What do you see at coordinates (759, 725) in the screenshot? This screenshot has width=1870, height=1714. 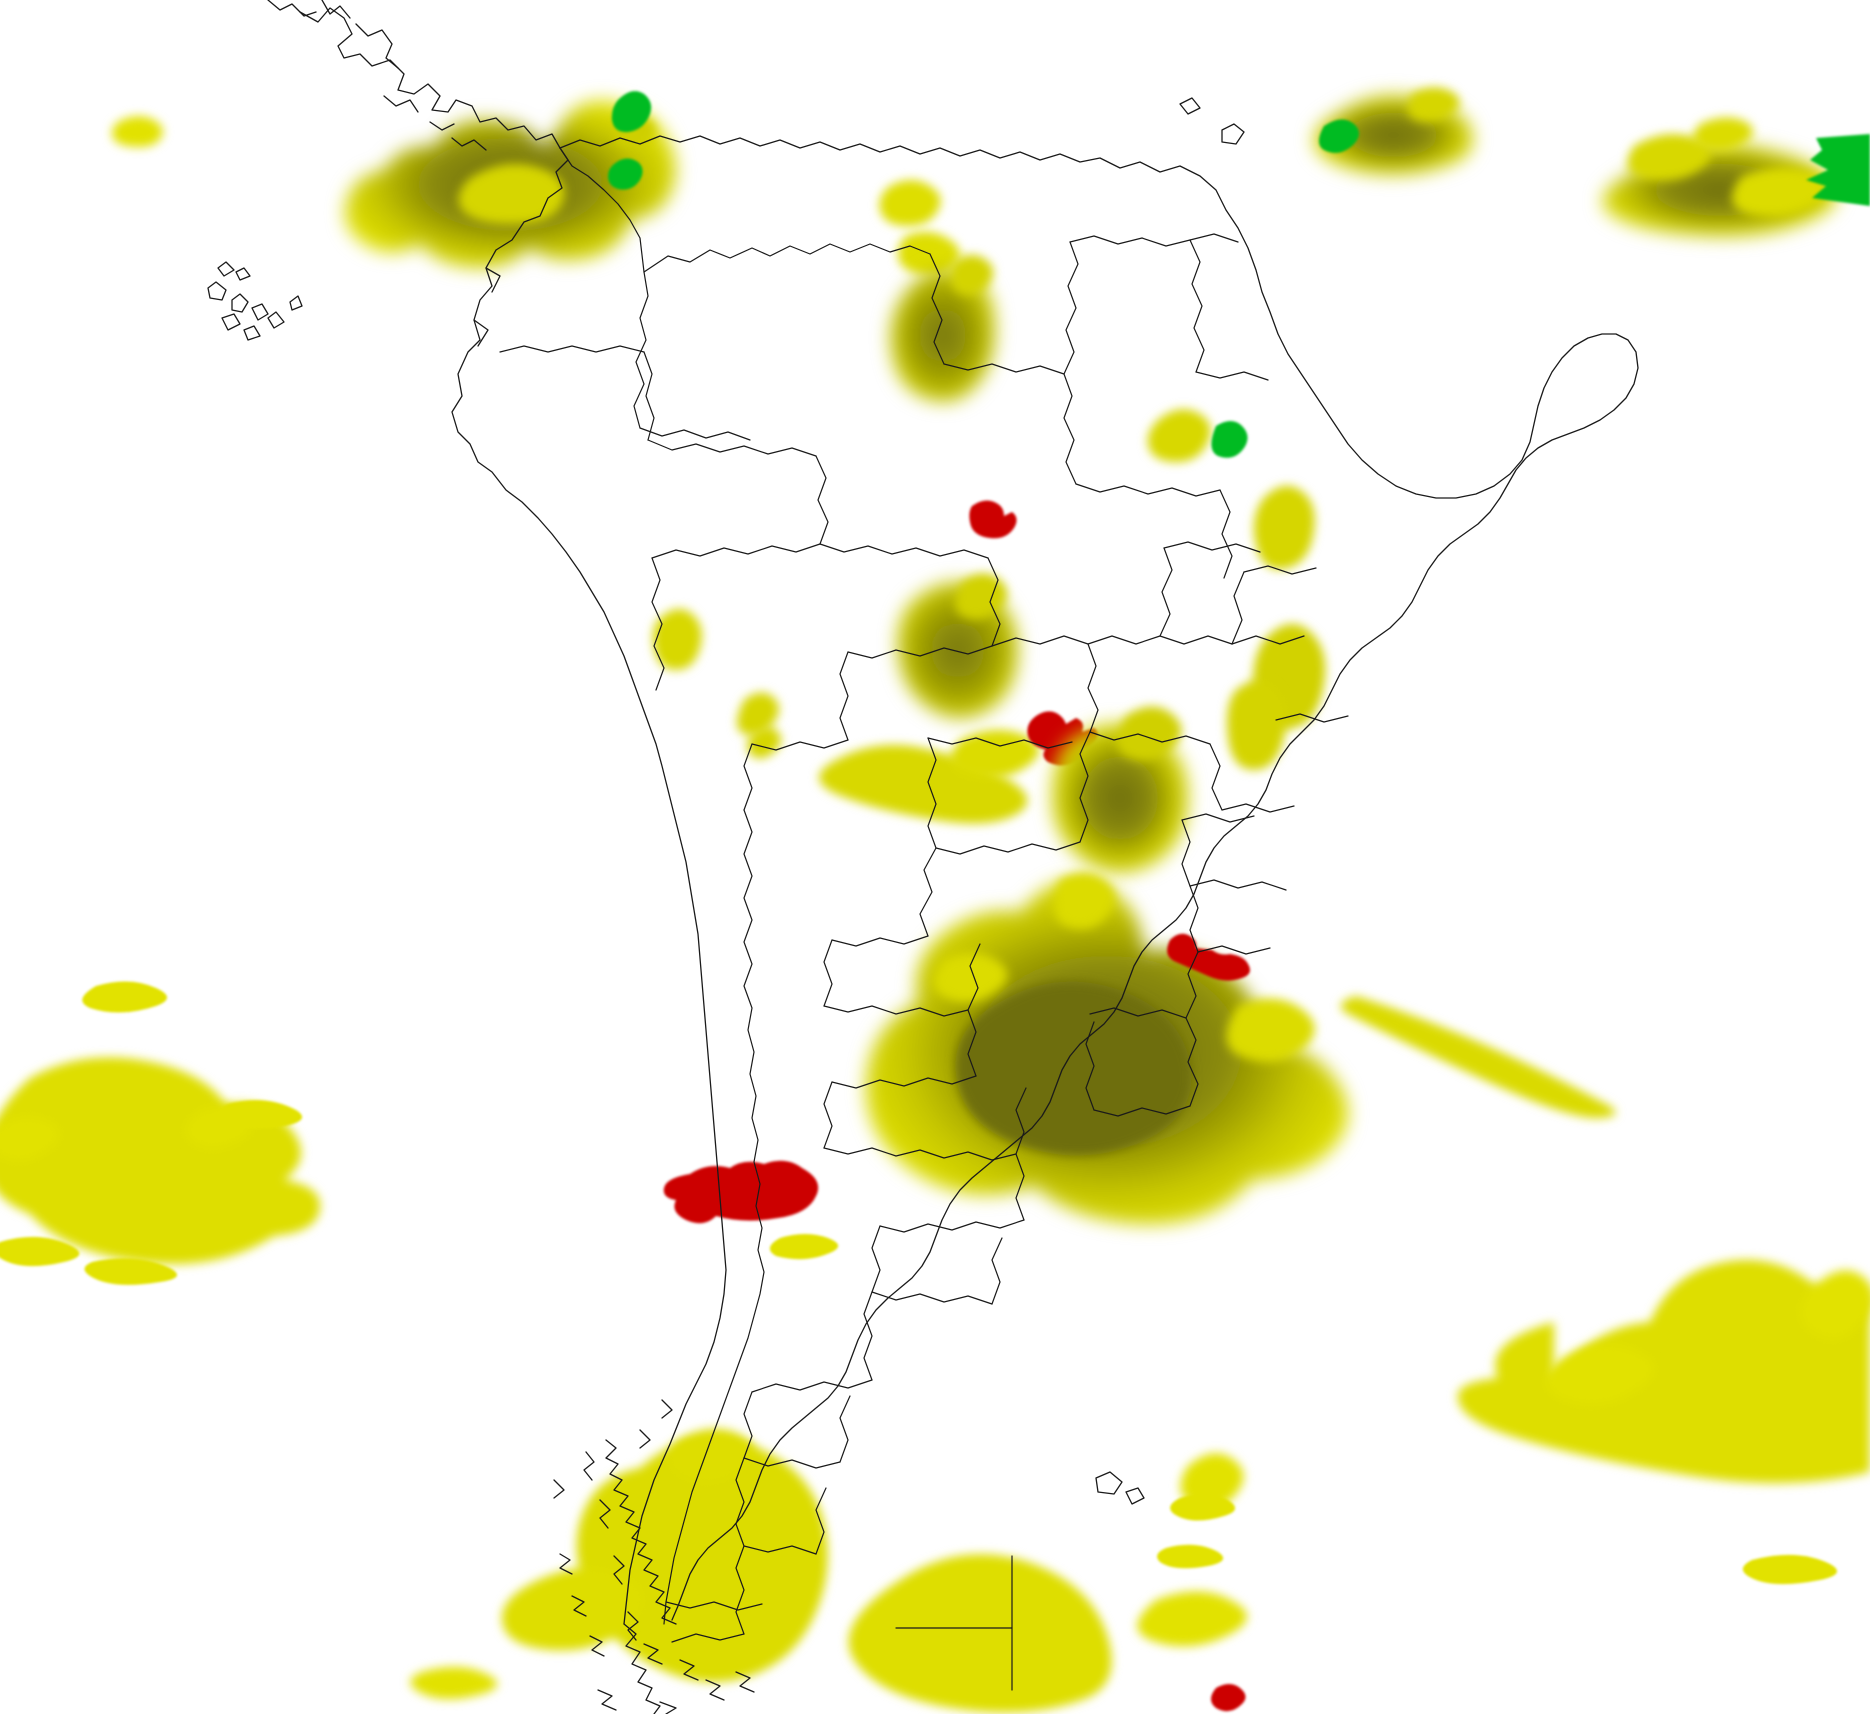 I see `region-bolivia-altiplano-strip` at bounding box center [759, 725].